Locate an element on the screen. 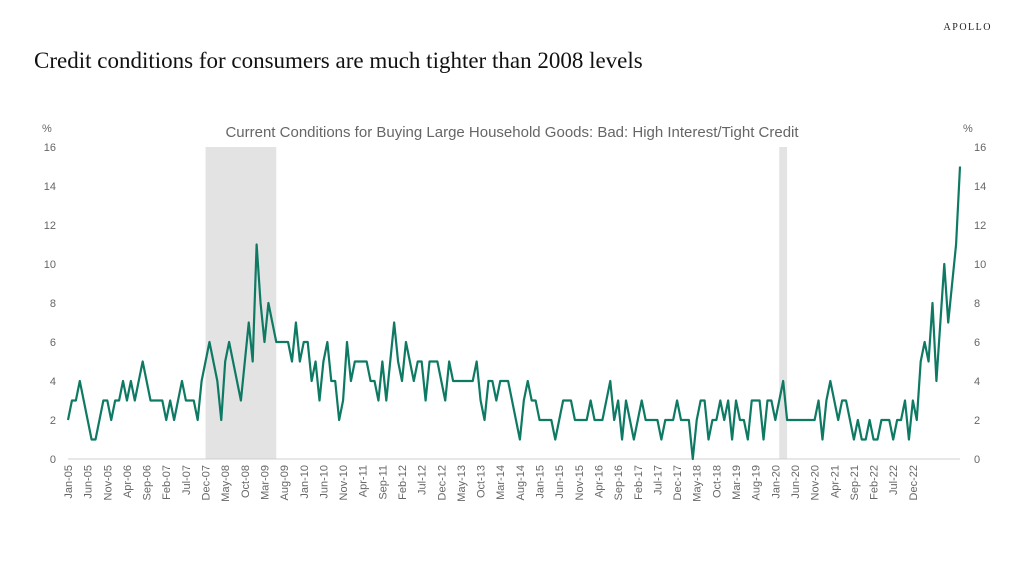  x-tick-label: Jul-22 is located at coordinates (894, 480).